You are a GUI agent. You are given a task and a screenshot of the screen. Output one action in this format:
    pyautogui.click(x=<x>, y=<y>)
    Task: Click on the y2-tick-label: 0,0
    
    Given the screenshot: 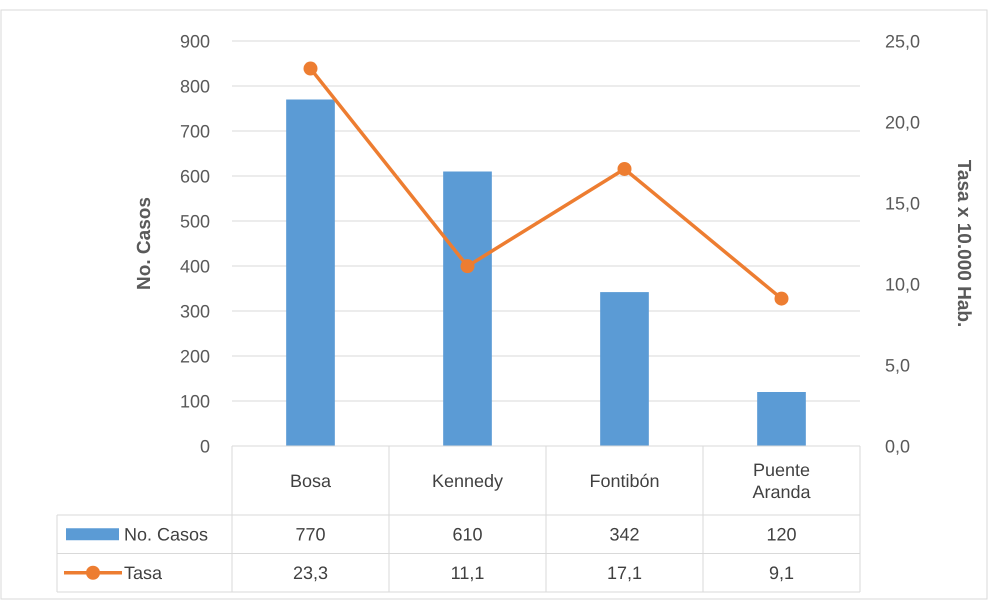 What is the action you would take?
    pyautogui.click(x=897, y=446)
    